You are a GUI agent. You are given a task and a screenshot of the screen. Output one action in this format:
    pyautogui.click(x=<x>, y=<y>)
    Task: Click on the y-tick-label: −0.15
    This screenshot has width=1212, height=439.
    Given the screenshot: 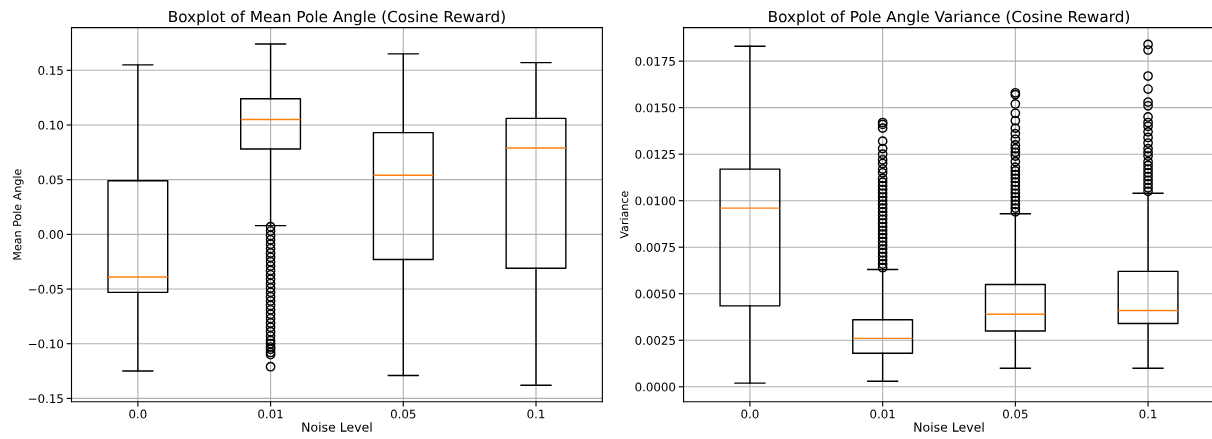 What is the action you would take?
    pyautogui.click(x=45, y=399)
    